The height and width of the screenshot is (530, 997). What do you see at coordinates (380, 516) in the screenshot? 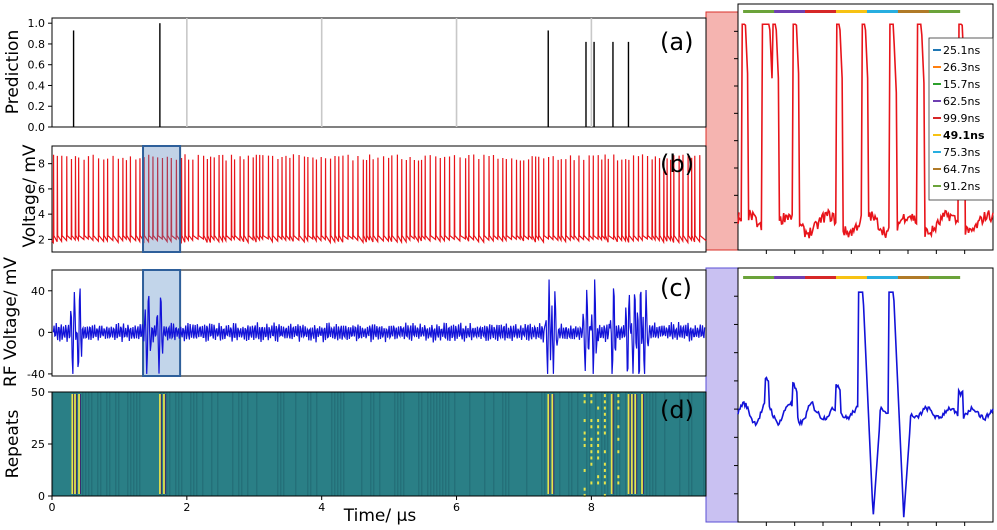
I see `x-axis-label: Time/ μs` at bounding box center [380, 516].